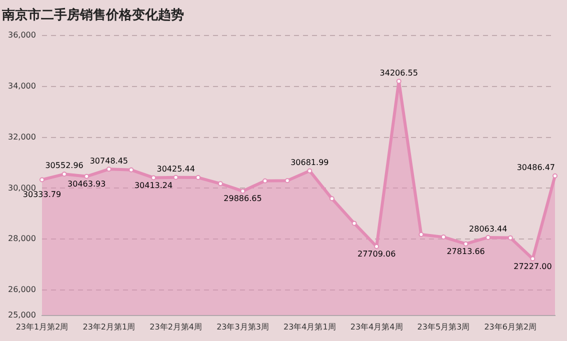  Describe the element at coordinates (64, 165) in the screenshot. I see `data-label: 30552.96` at that location.